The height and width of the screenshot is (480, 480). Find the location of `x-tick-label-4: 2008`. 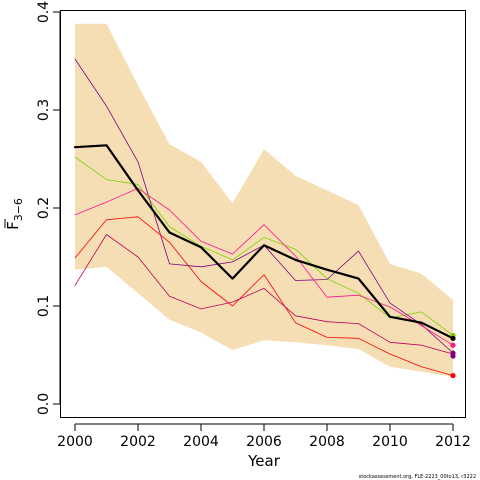

x-tick-label-4: 2008 is located at coordinates (327, 442).